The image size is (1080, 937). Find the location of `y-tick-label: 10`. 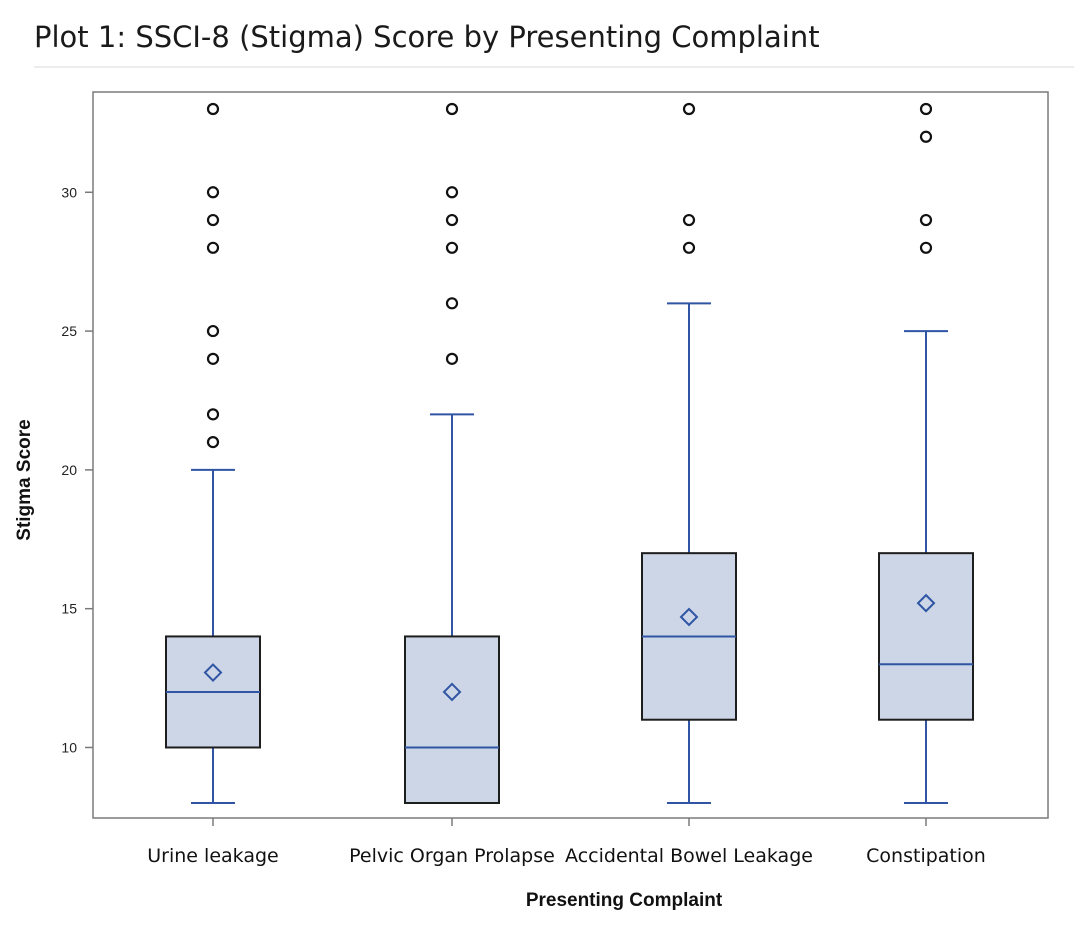

y-tick-label: 10 is located at coordinates (69, 747).